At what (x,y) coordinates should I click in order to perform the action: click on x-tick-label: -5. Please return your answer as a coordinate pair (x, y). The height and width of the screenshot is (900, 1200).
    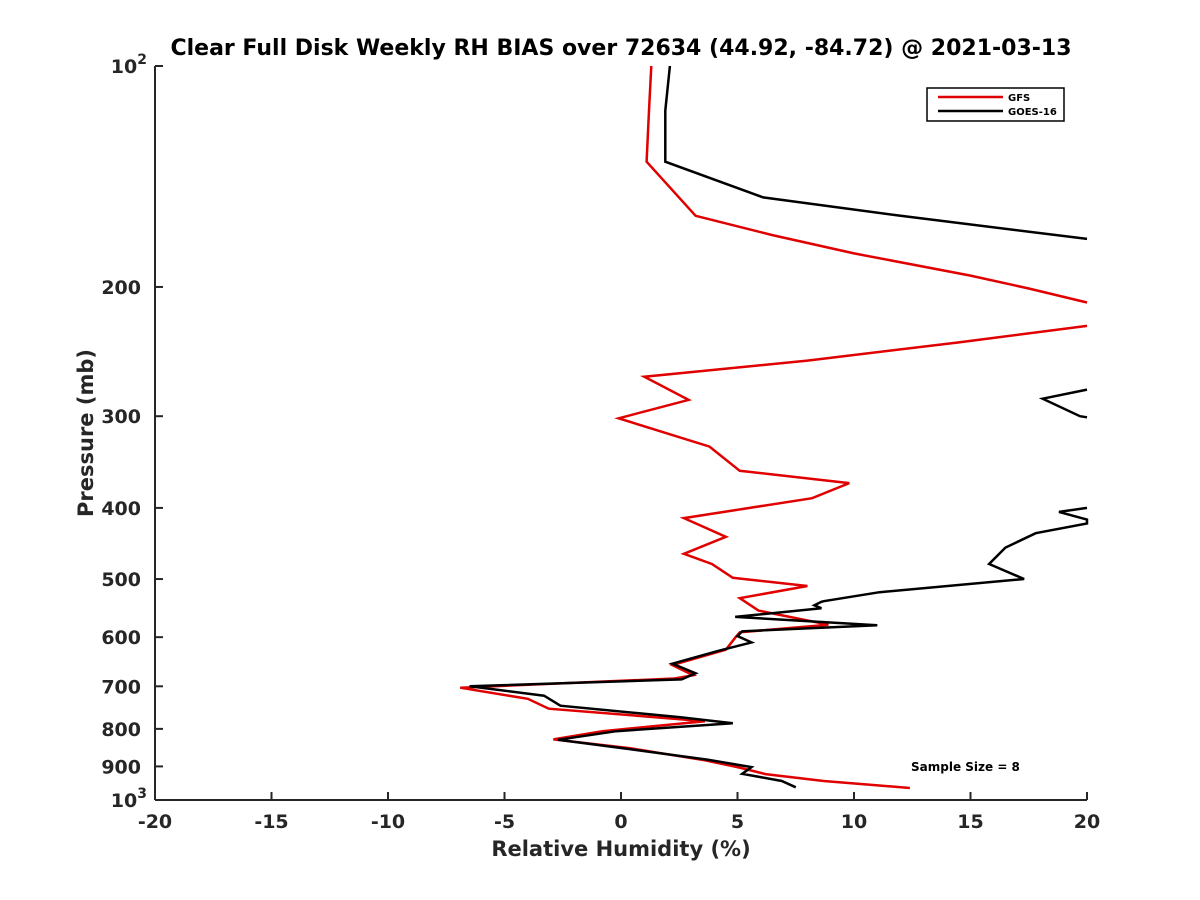
    Looking at the image, I should click on (504, 822).